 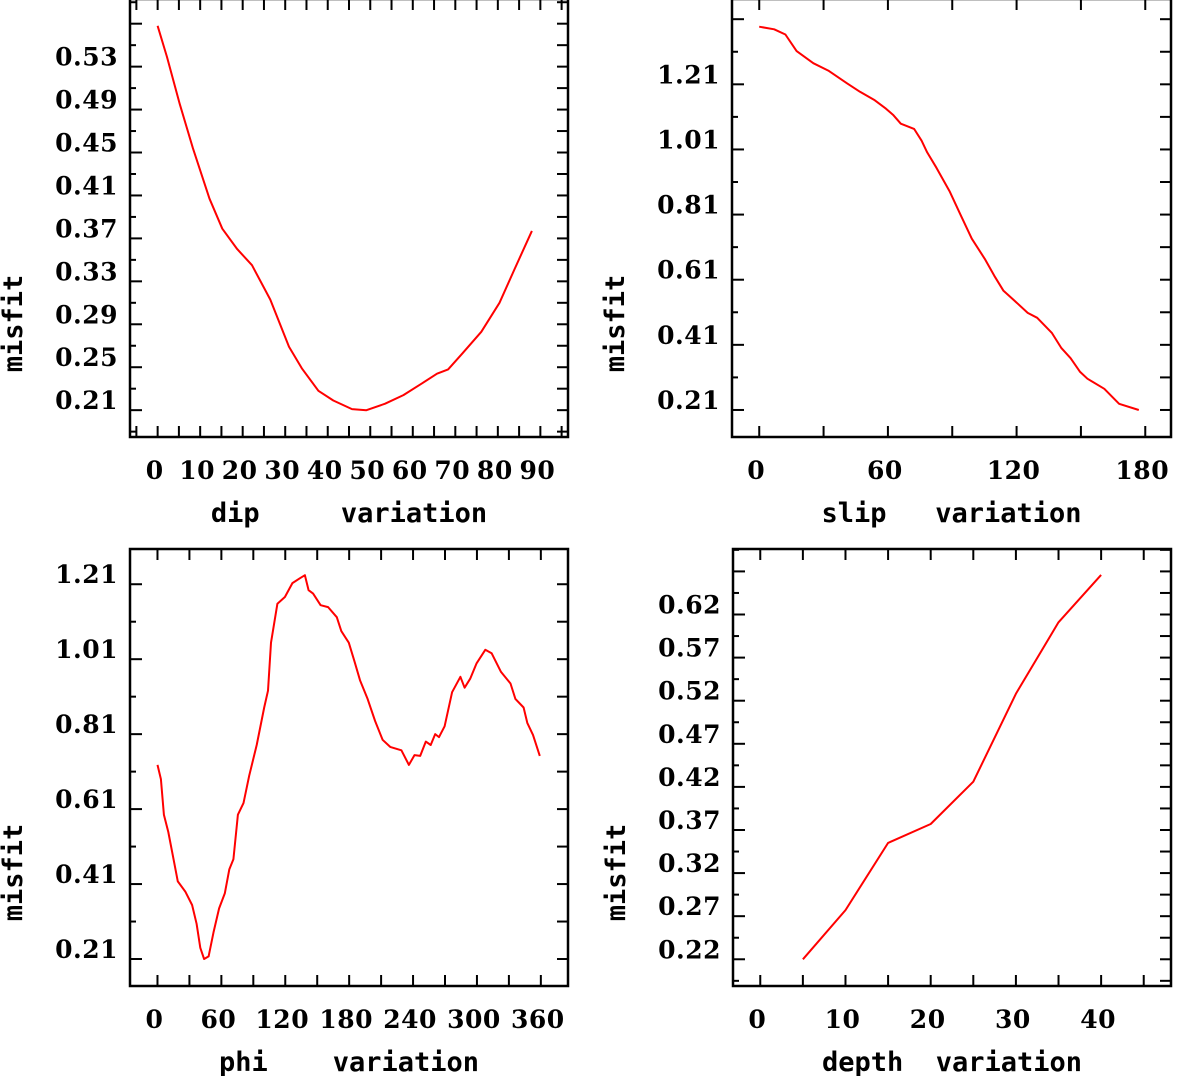 I want to click on y-tick-label: 0.22, so click(x=689, y=949).